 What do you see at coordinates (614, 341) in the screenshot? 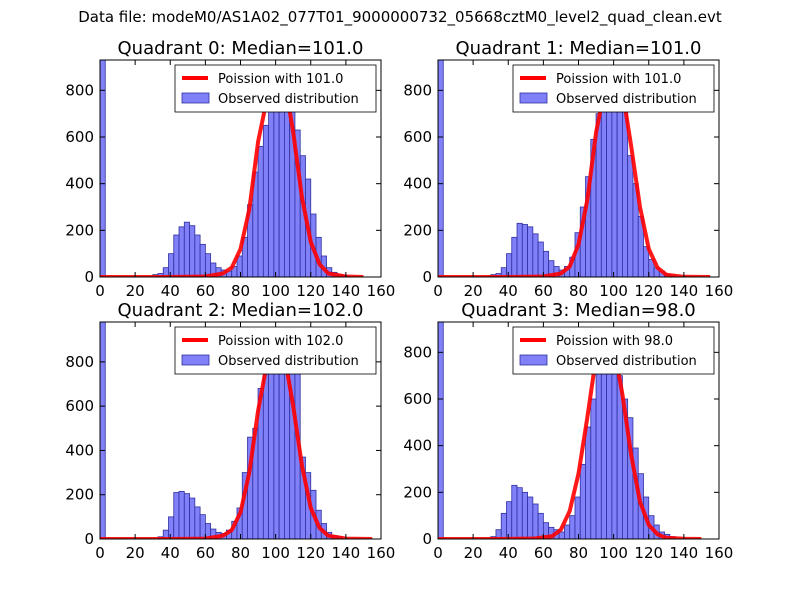
I see `legend-label-poisson: Poission with 98.0` at bounding box center [614, 341].